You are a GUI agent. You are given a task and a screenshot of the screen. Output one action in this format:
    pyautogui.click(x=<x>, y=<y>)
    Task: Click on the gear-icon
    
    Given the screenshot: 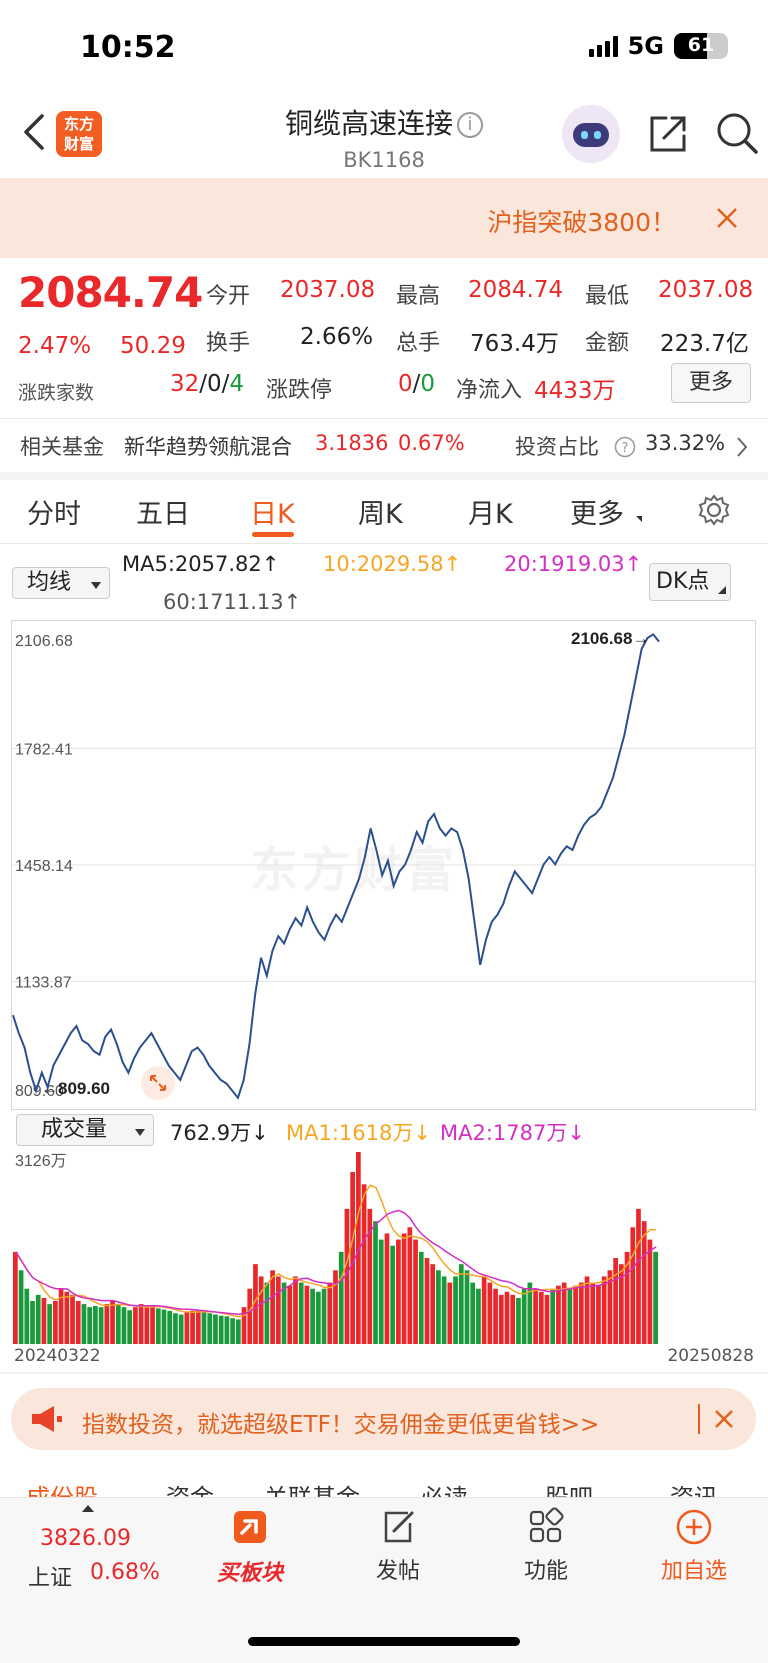 What is the action you would take?
    pyautogui.click(x=714, y=510)
    